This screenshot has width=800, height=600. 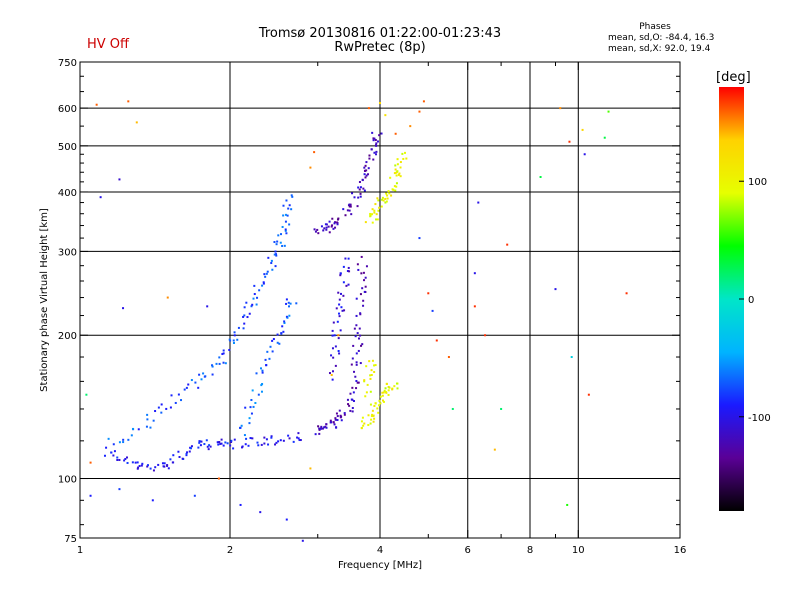 What do you see at coordinates (67, 480) in the screenshot?
I see `y-tick-label: 100` at bounding box center [67, 480].